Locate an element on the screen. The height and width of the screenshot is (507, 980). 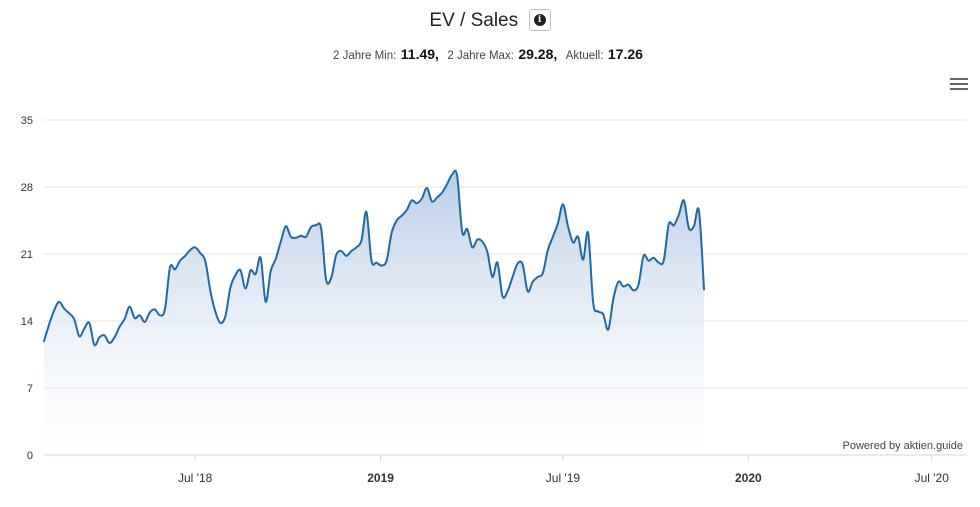
x-tick-label: Jul '19 is located at coordinates (563, 478).